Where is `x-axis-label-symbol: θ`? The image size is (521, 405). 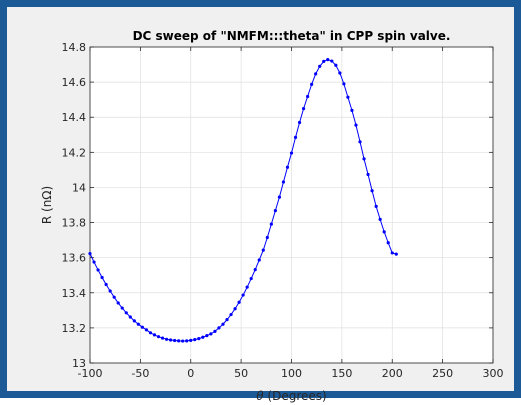
x-axis-label-symbol: θ is located at coordinates (260, 396).